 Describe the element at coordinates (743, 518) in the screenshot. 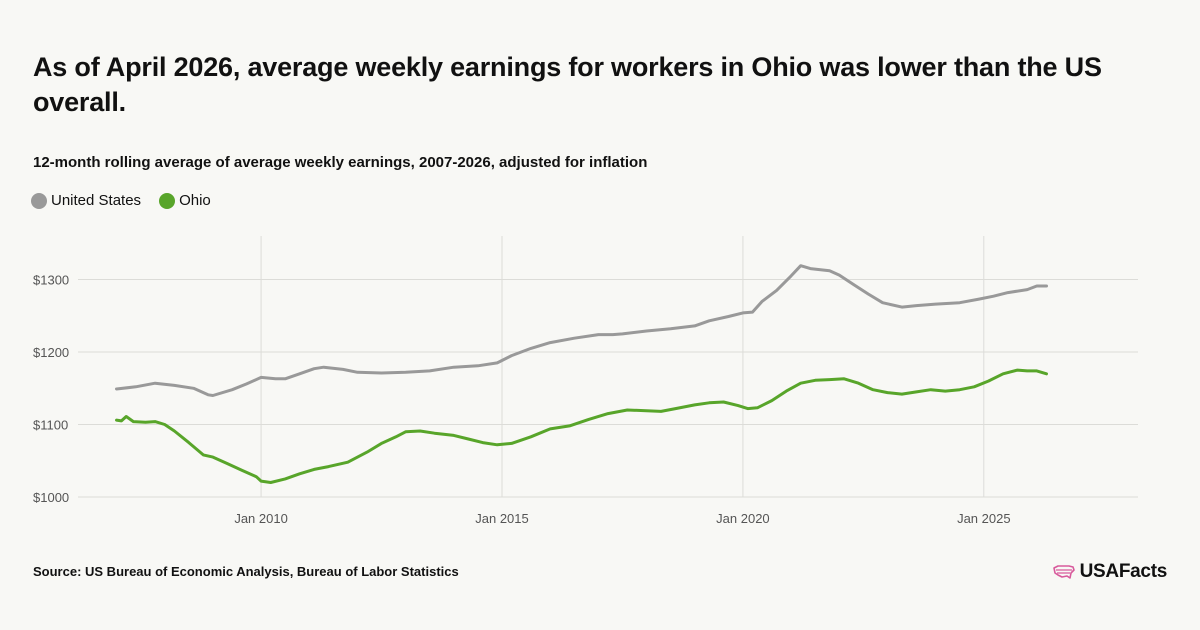

I see `x-tick-label: Jan 2020` at that location.